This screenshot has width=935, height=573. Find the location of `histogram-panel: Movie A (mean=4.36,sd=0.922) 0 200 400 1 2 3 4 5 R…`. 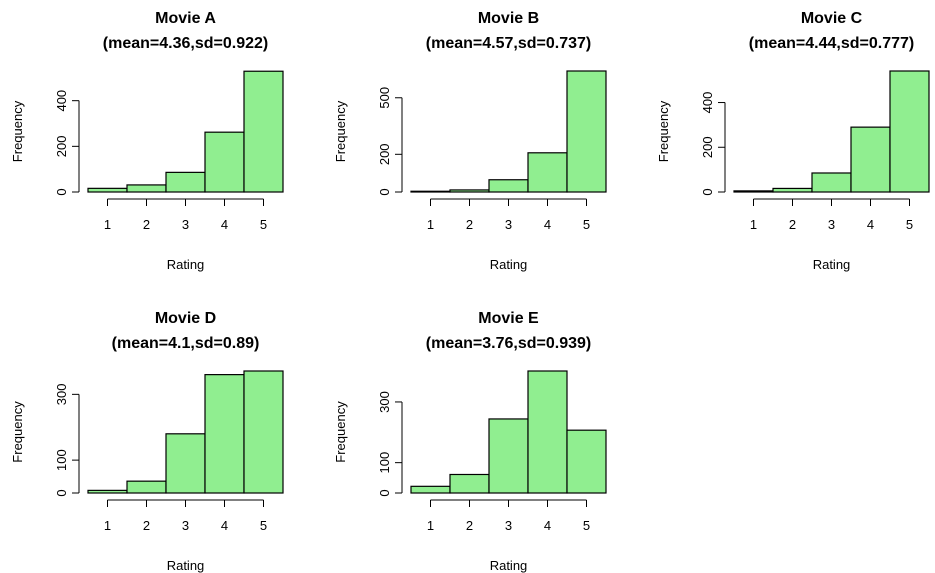

histogram-panel: Movie A (mean=4.36,sd=0.922) 0 200 400 1 2 3 4 5 R… is located at coordinates (147, 141).